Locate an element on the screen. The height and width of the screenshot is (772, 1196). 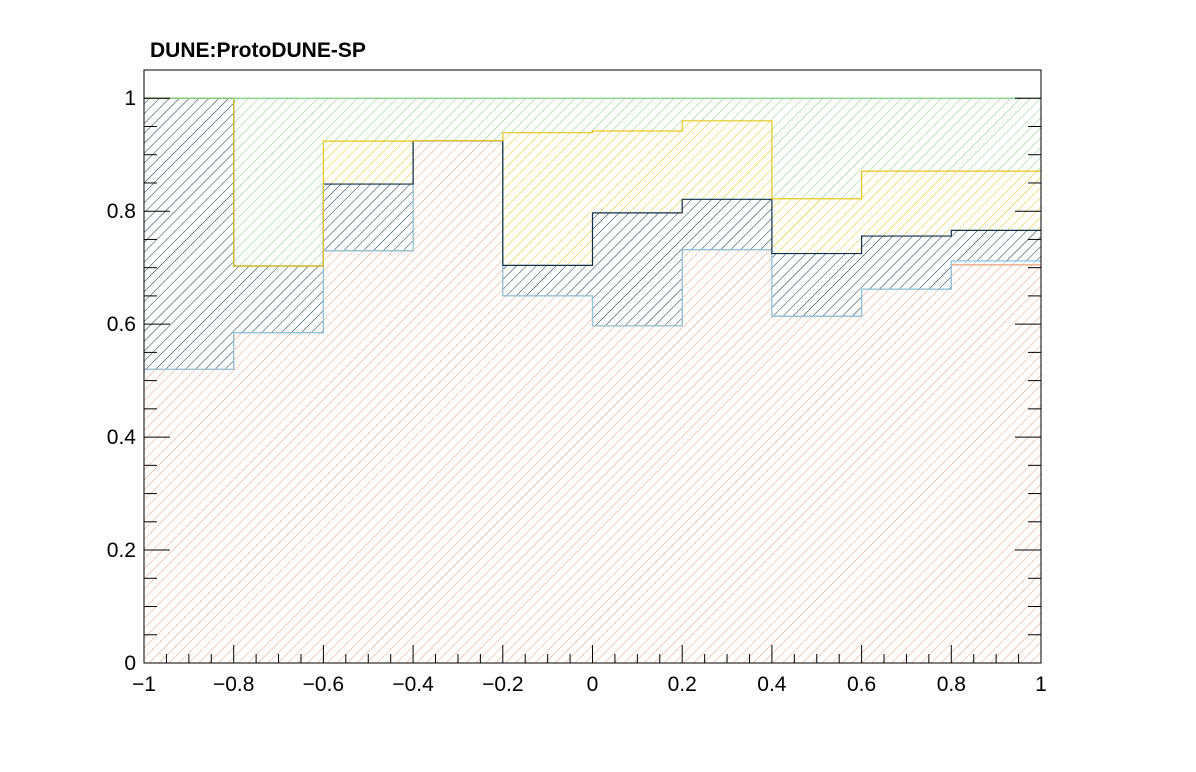
x-tick-label: 0.6 is located at coordinates (861, 684).